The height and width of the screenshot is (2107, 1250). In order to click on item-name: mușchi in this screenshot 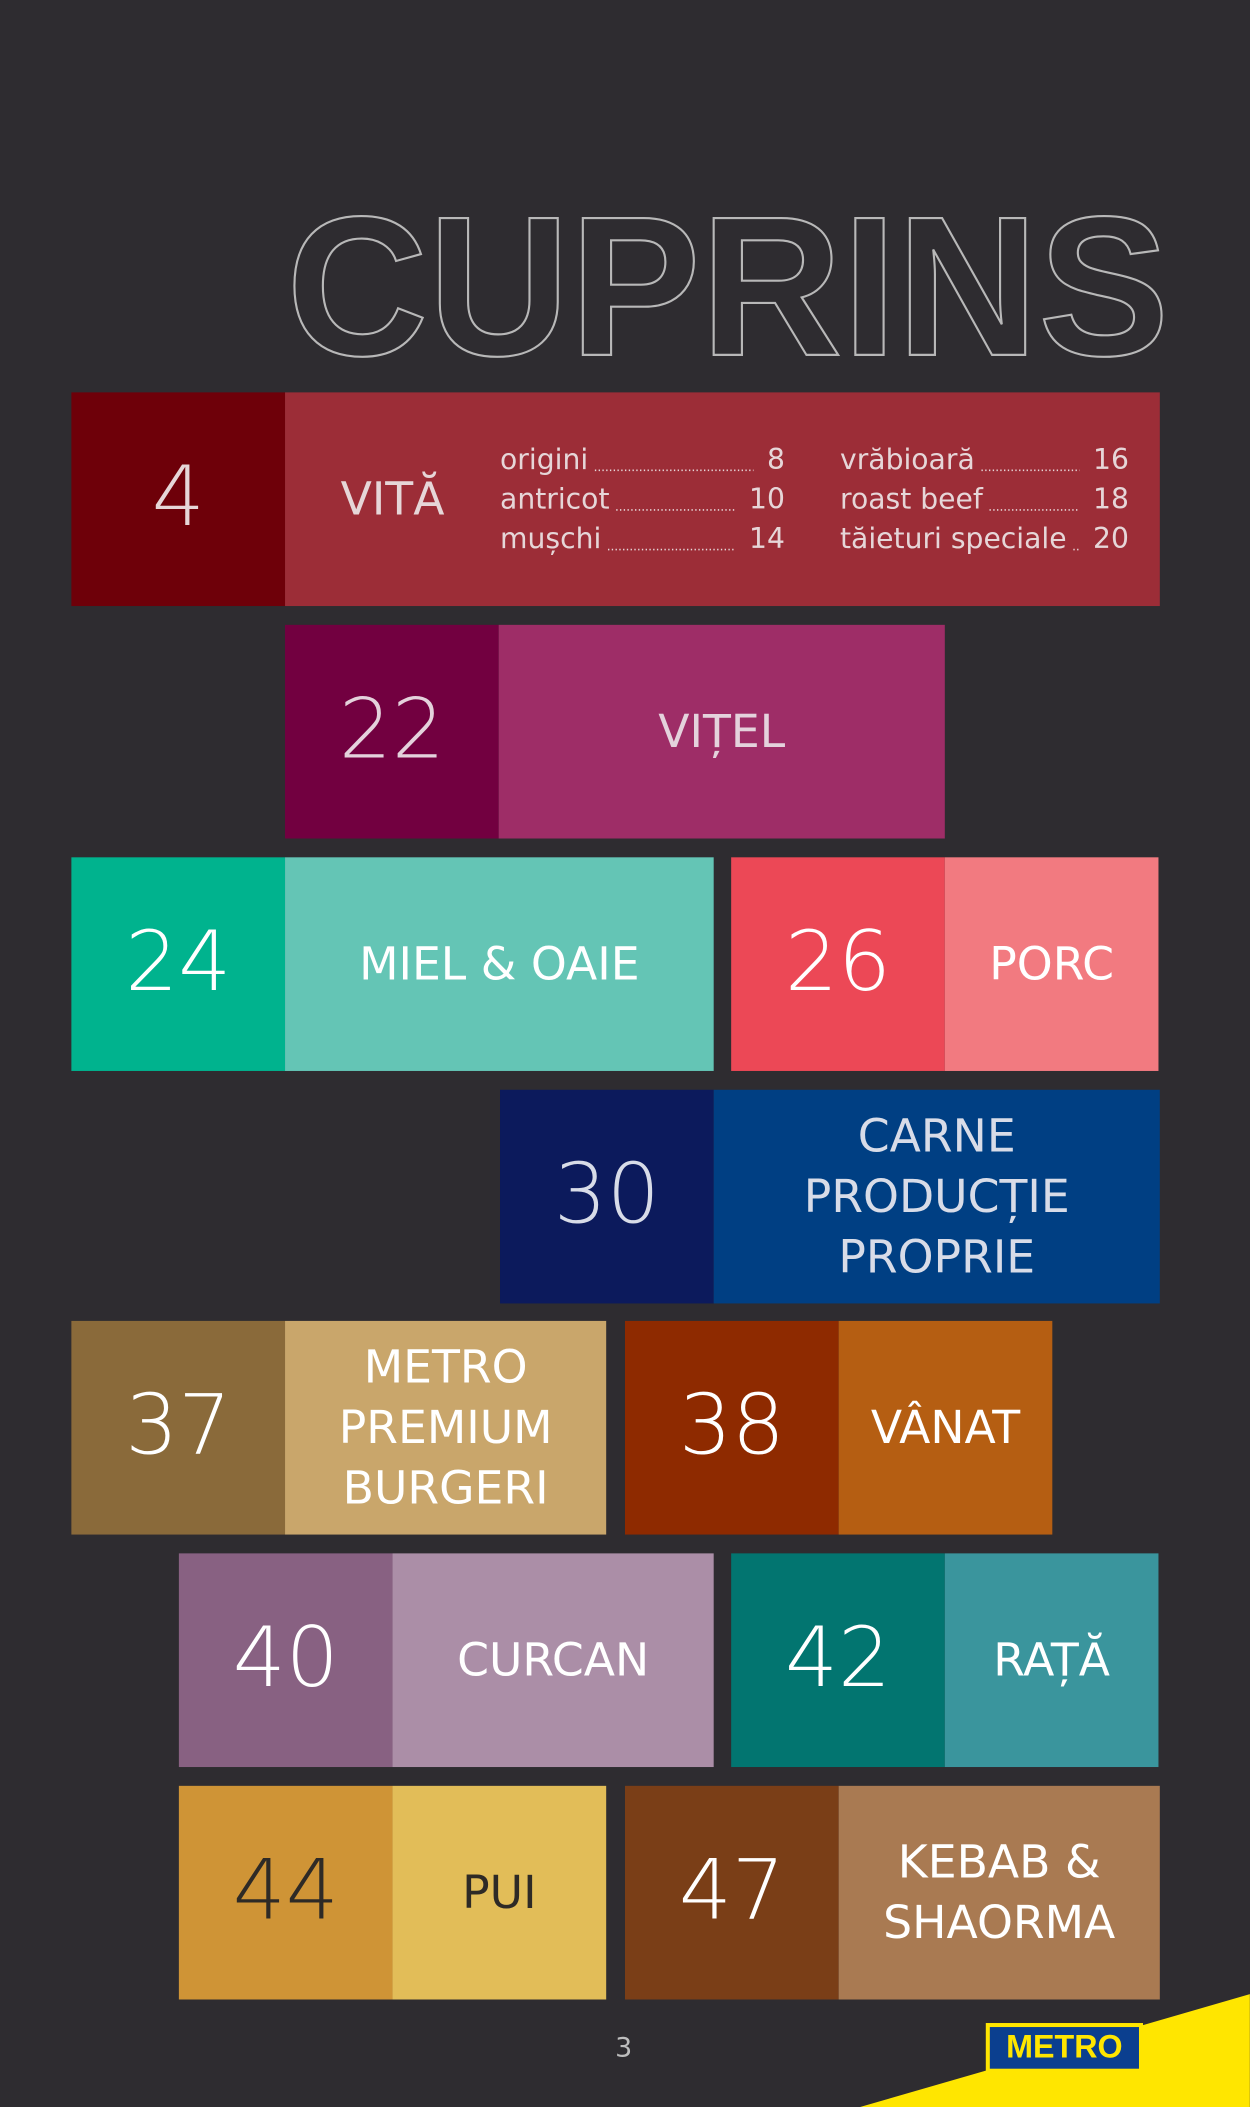, I will do `click(550, 538)`.